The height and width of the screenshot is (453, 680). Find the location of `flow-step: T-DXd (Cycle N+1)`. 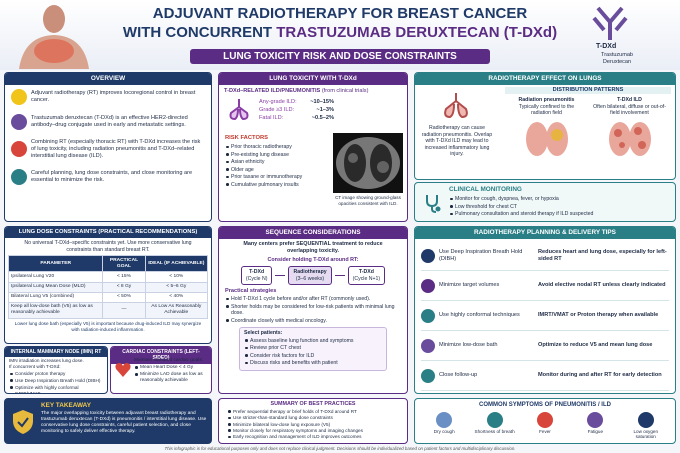

flow-step: T-DXd (Cycle N+1) is located at coordinates (366, 276).